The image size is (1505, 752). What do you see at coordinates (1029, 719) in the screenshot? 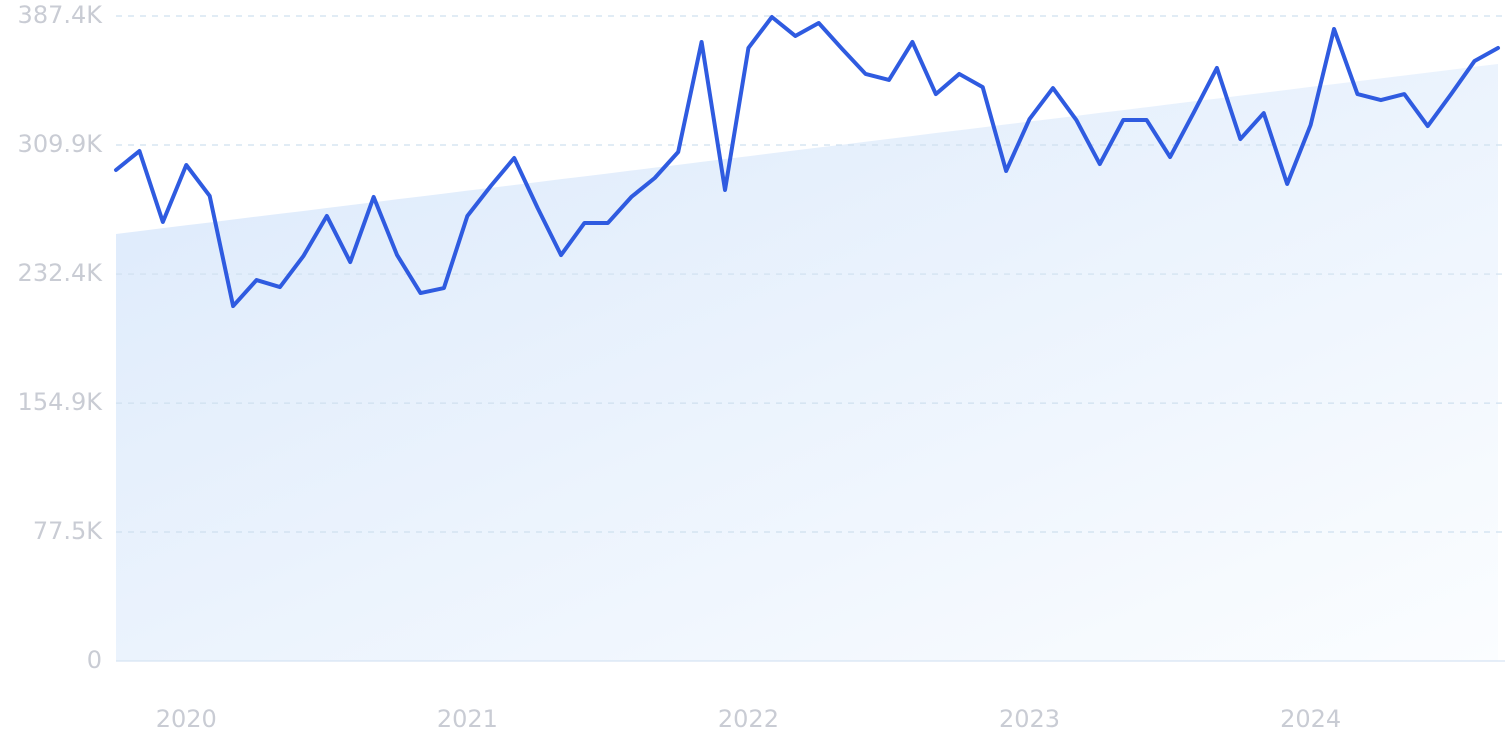
I see `x-tick-label: 2023` at bounding box center [1029, 719].